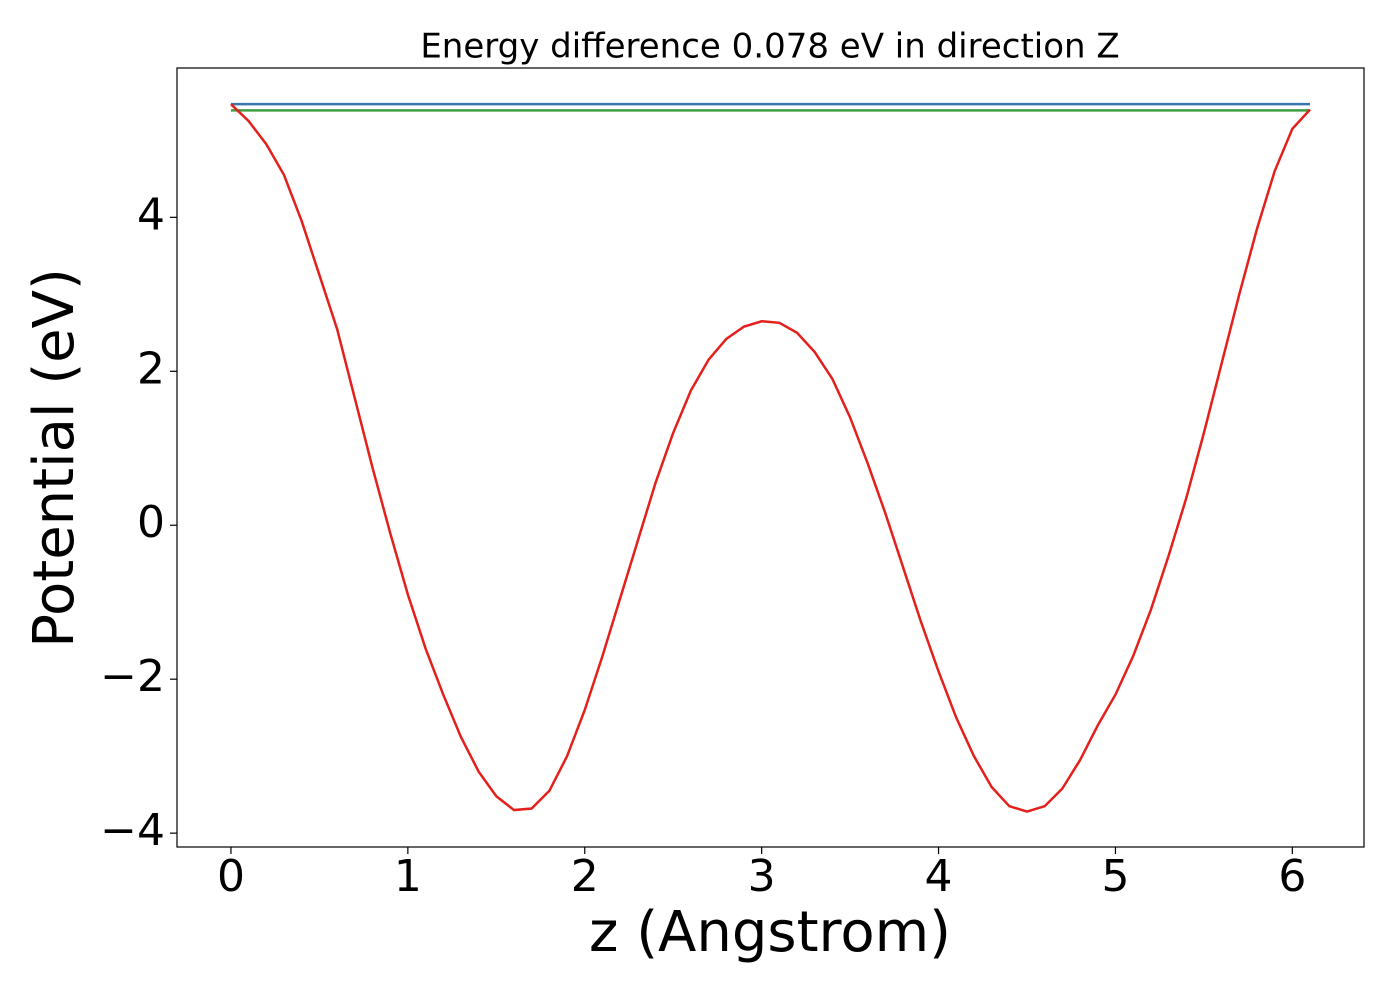  Describe the element at coordinates (151, 368) in the screenshot. I see `y-tick-label: 2` at that location.